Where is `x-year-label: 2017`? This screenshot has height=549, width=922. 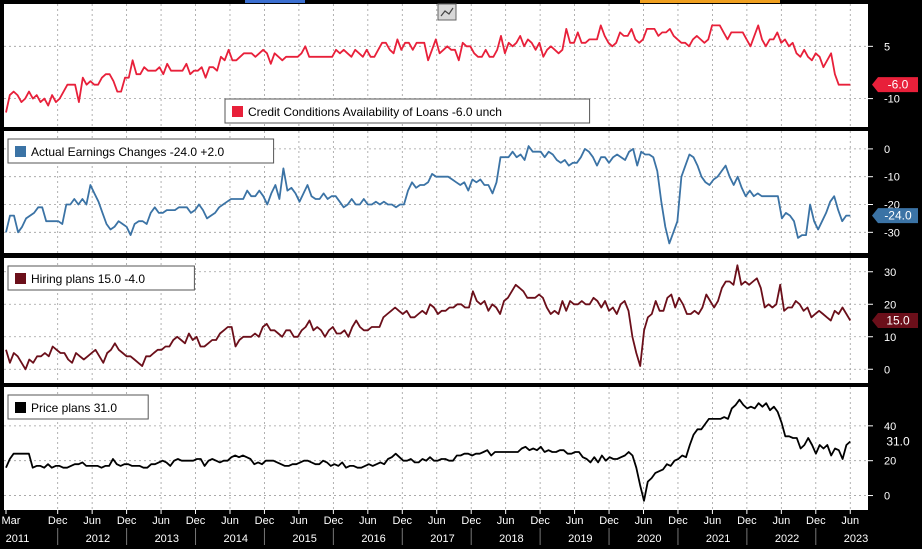 x-year-label: 2017 is located at coordinates (442, 539).